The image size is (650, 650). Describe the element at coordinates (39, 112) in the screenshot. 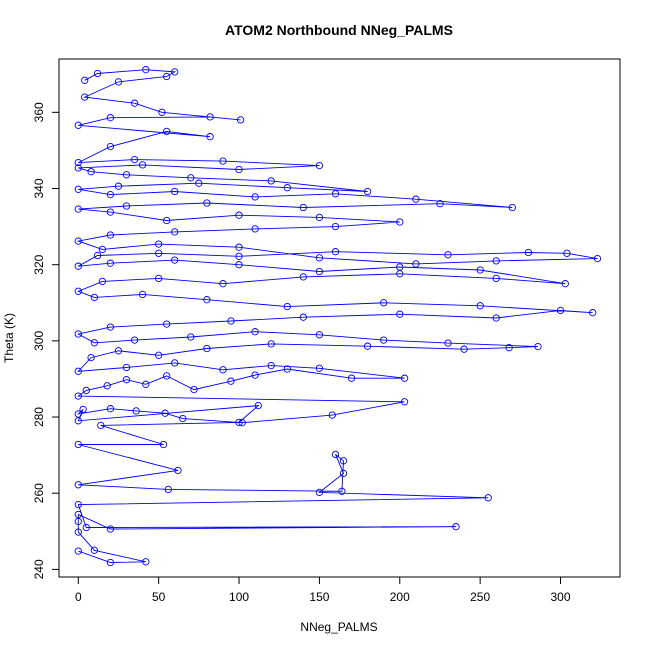

I see `y-tick-label: 360` at that location.